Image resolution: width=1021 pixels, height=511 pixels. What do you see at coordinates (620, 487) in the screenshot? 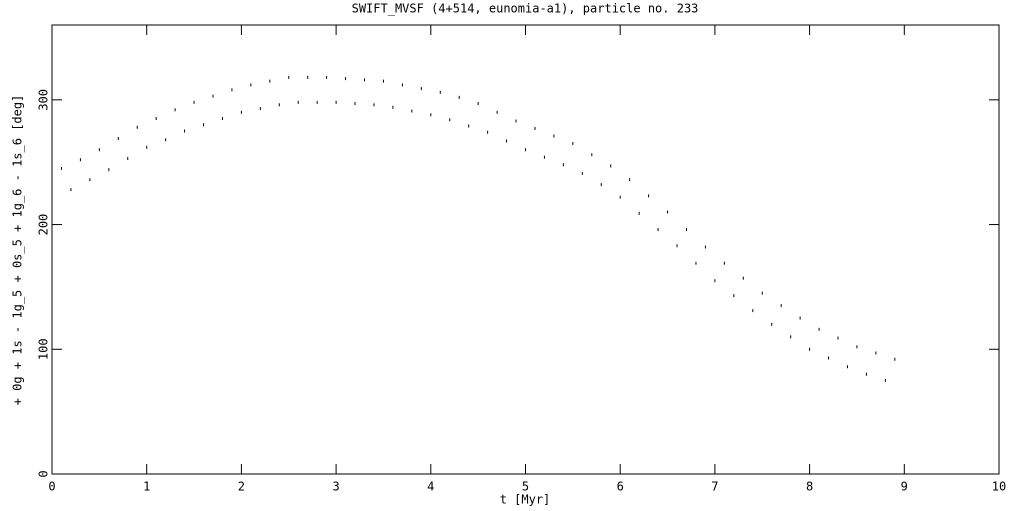
I see `x-tick-label: 6` at bounding box center [620, 487].